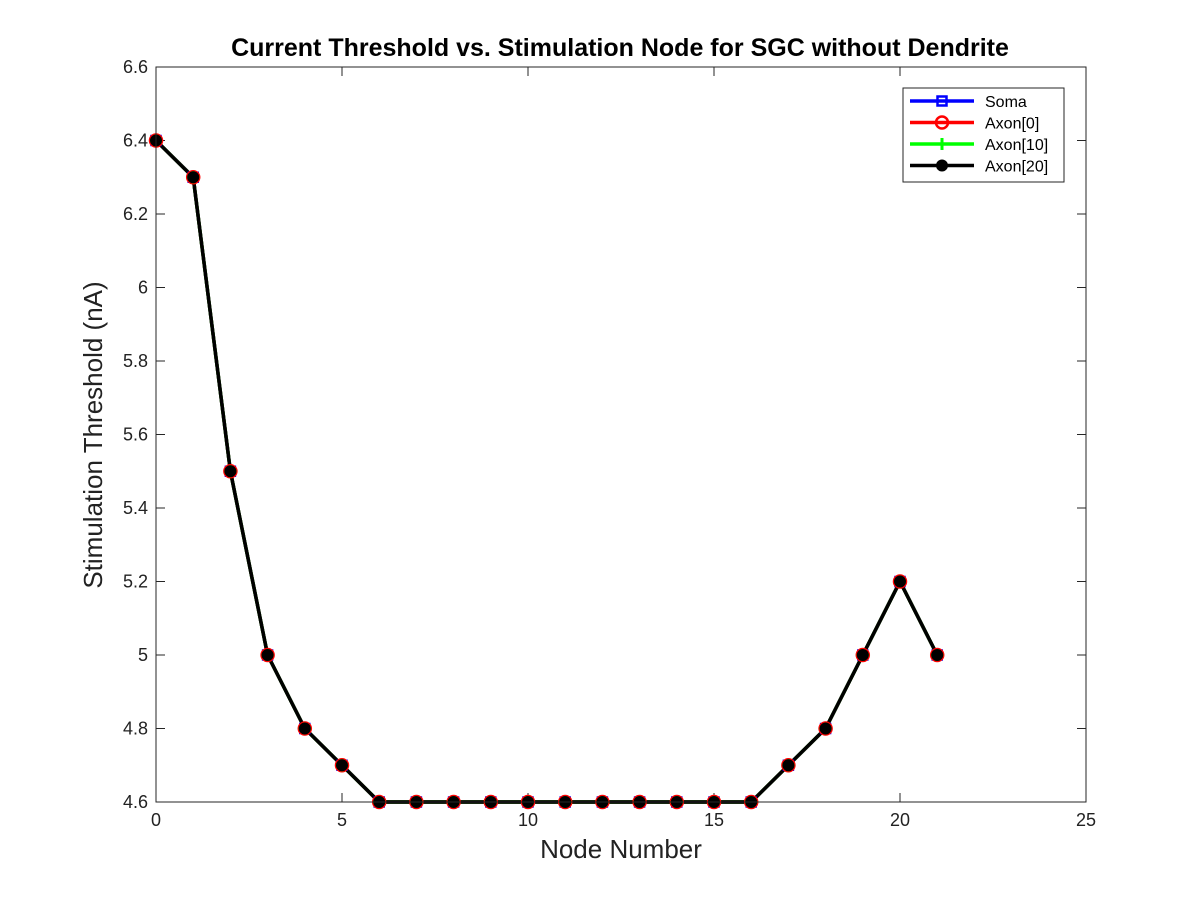 The image size is (1200, 905). Describe the element at coordinates (942, 101) in the screenshot. I see `legend-marker-soma` at that location.